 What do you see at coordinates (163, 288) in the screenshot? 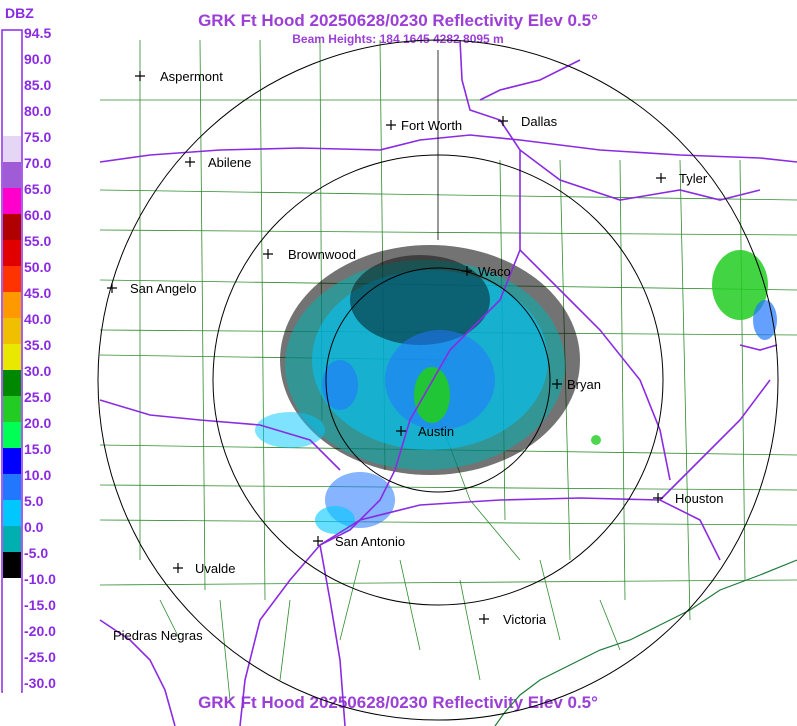
I see `city-label: San Angelo` at bounding box center [163, 288].